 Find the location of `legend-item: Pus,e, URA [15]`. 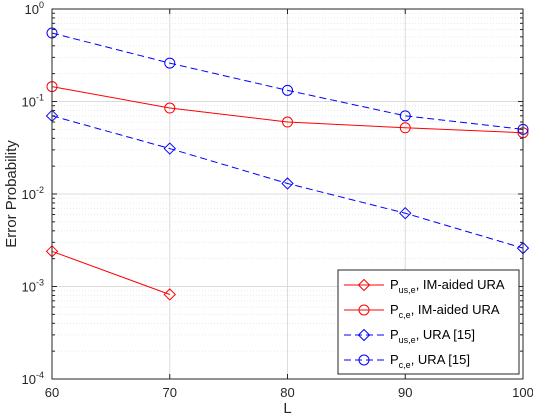

legend-item: Pus,e, URA [15] is located at coordinates (409, 336).